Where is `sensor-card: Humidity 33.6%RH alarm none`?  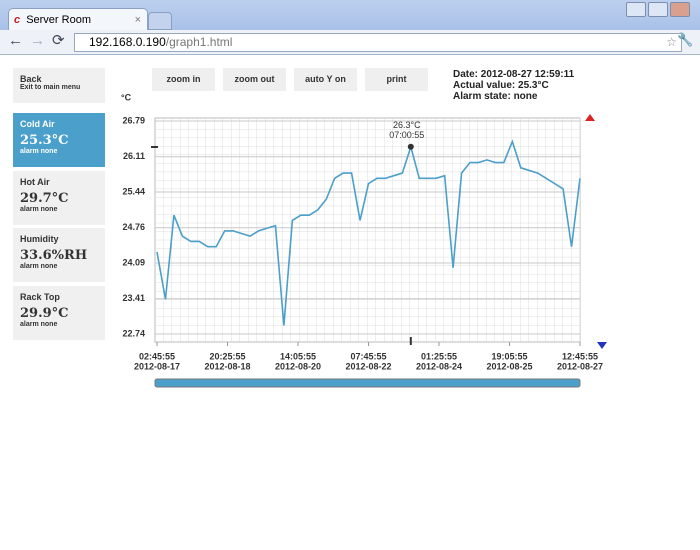
sensor-card: Humidity 33.6%RH alarm none is located at coordinates (59, 255).